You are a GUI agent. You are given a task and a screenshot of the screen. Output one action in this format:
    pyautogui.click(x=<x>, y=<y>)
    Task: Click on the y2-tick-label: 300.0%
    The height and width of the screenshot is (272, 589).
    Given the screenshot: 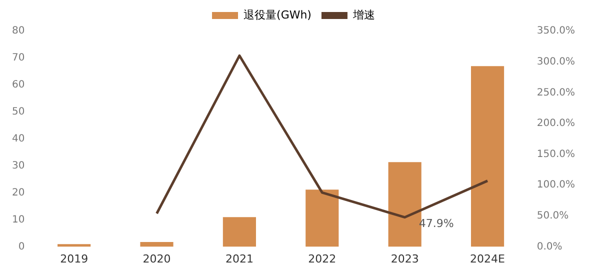 What is the action you would take?
    pyautogui.click(x=556, y=62)
    